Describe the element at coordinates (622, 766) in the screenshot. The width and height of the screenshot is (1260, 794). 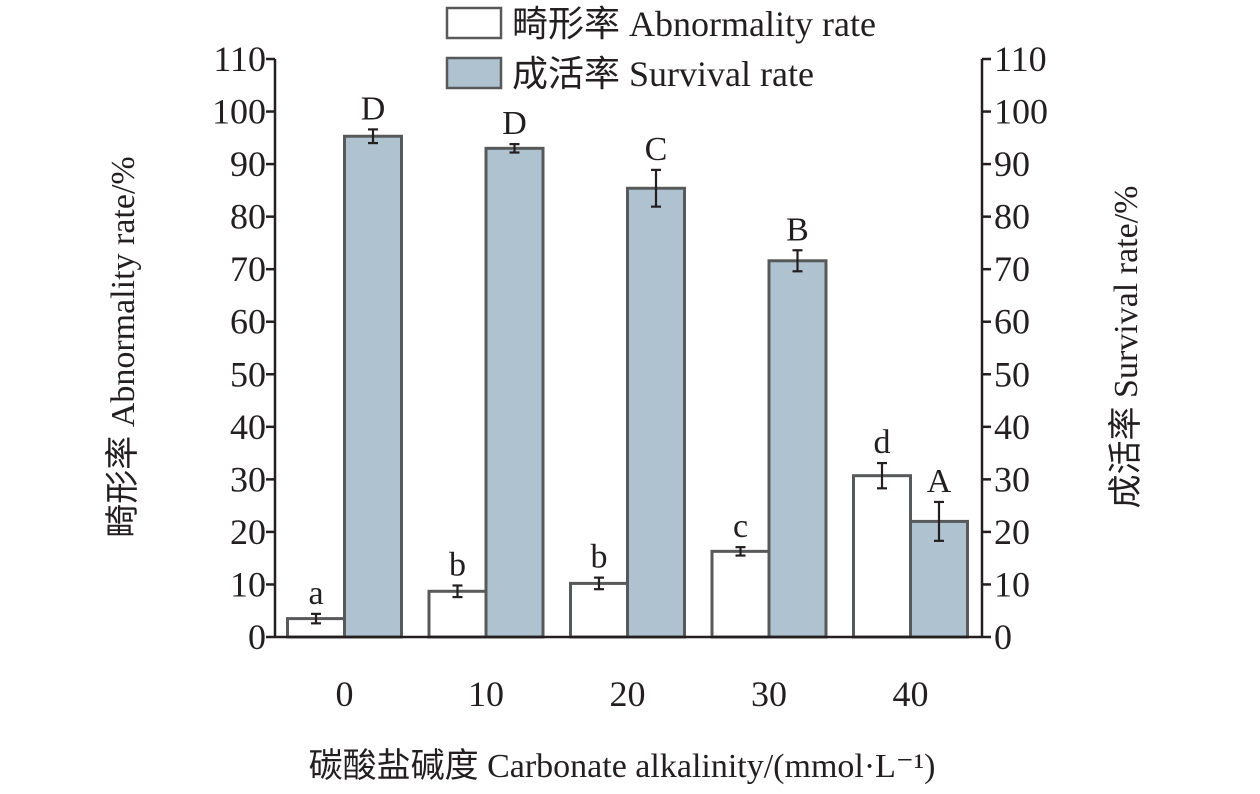
I see `x-axis-label: 碳酸盐碱度 Carbonate alkalinity/(mmol·L⁻¹)` at that location.